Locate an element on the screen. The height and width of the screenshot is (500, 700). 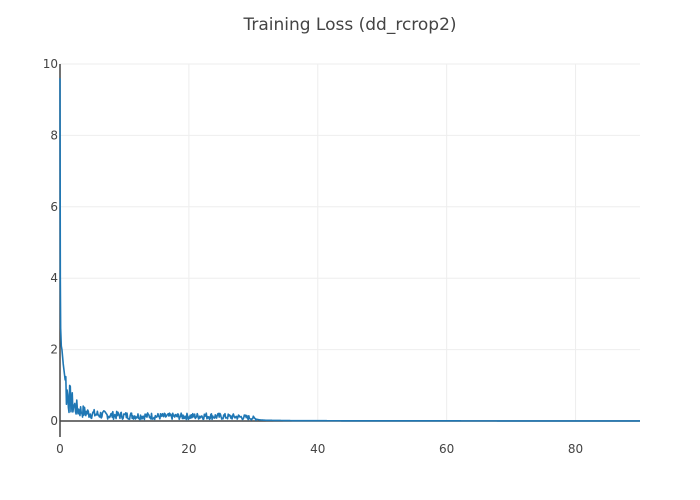
y-tick-label: 2 is located at coordinates (54, 350).